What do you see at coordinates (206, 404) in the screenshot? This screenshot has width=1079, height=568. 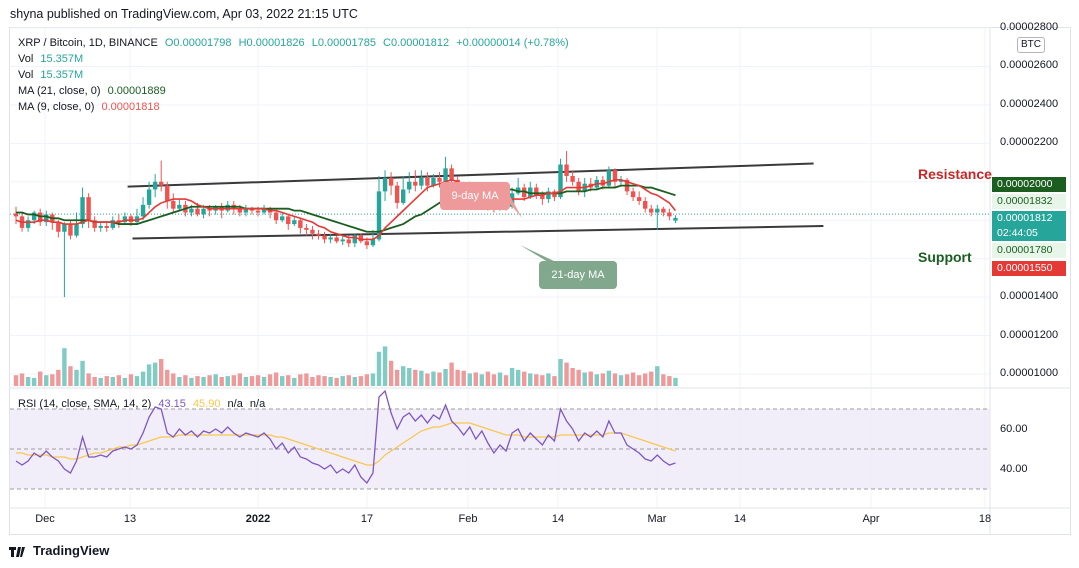 I see `rsi-ma-value: 45.90` at bounding box center [206, 404].